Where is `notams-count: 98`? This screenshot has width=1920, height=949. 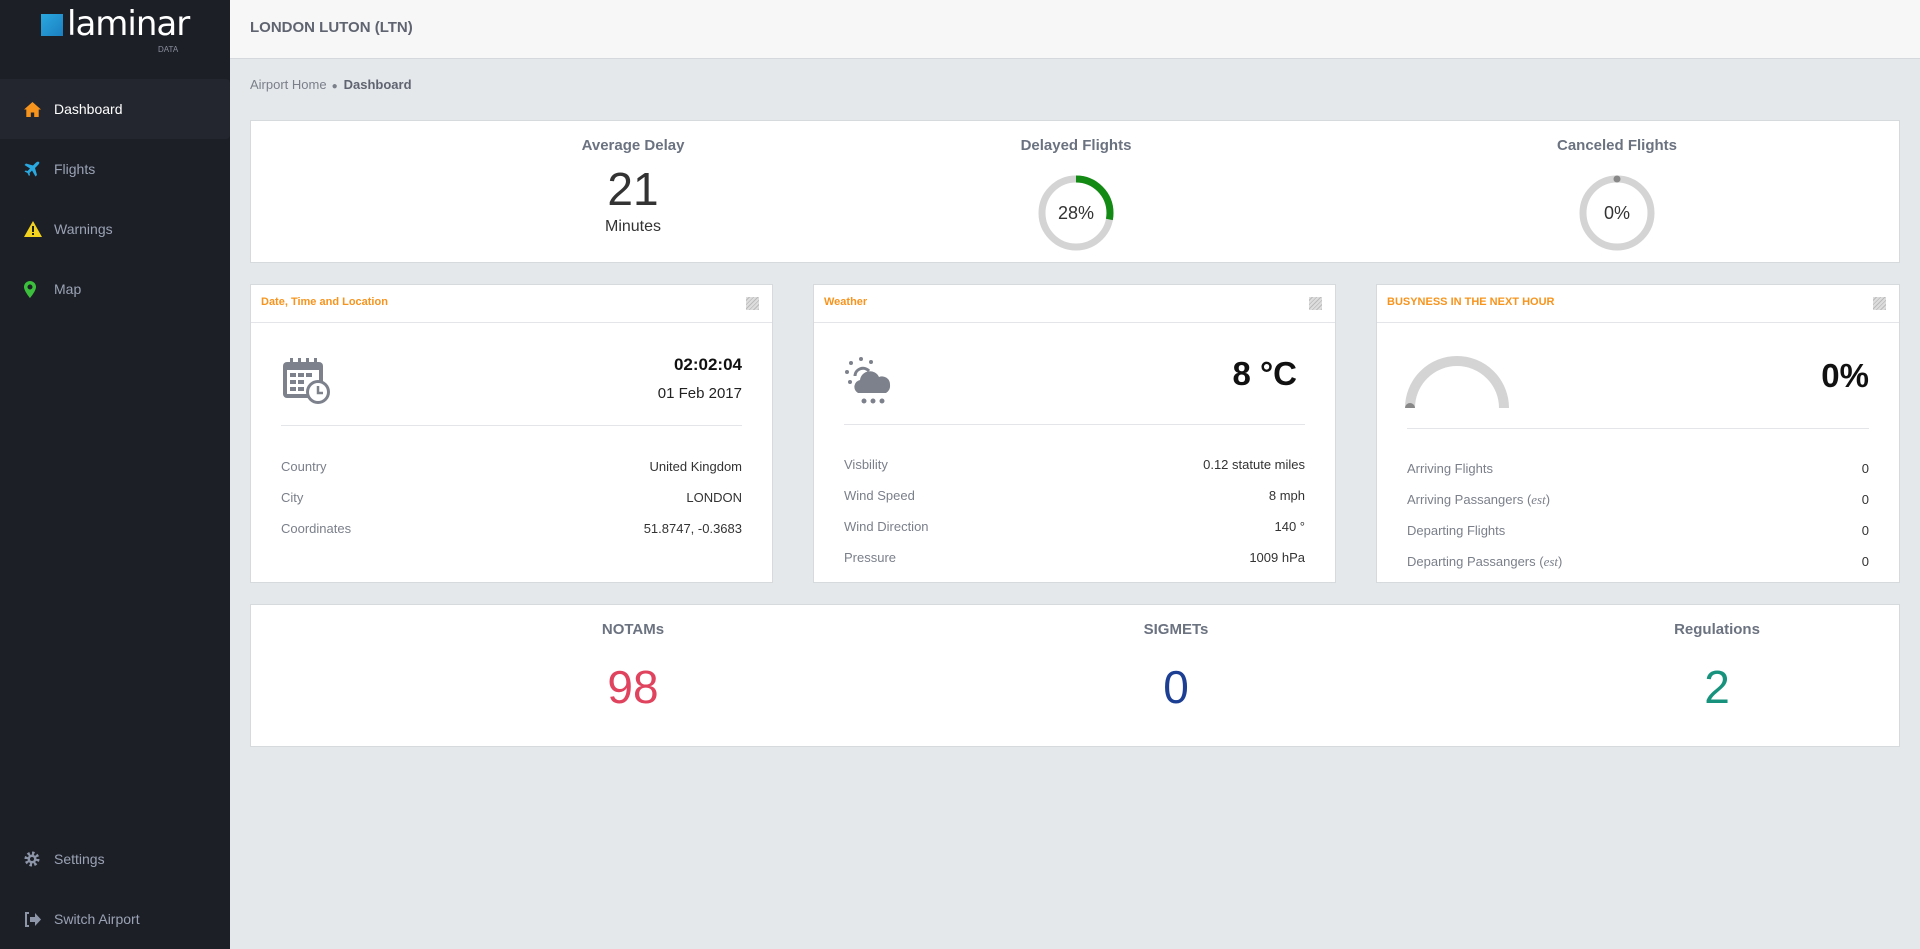 notams-count: 98 is located at coordinates (633, 687).